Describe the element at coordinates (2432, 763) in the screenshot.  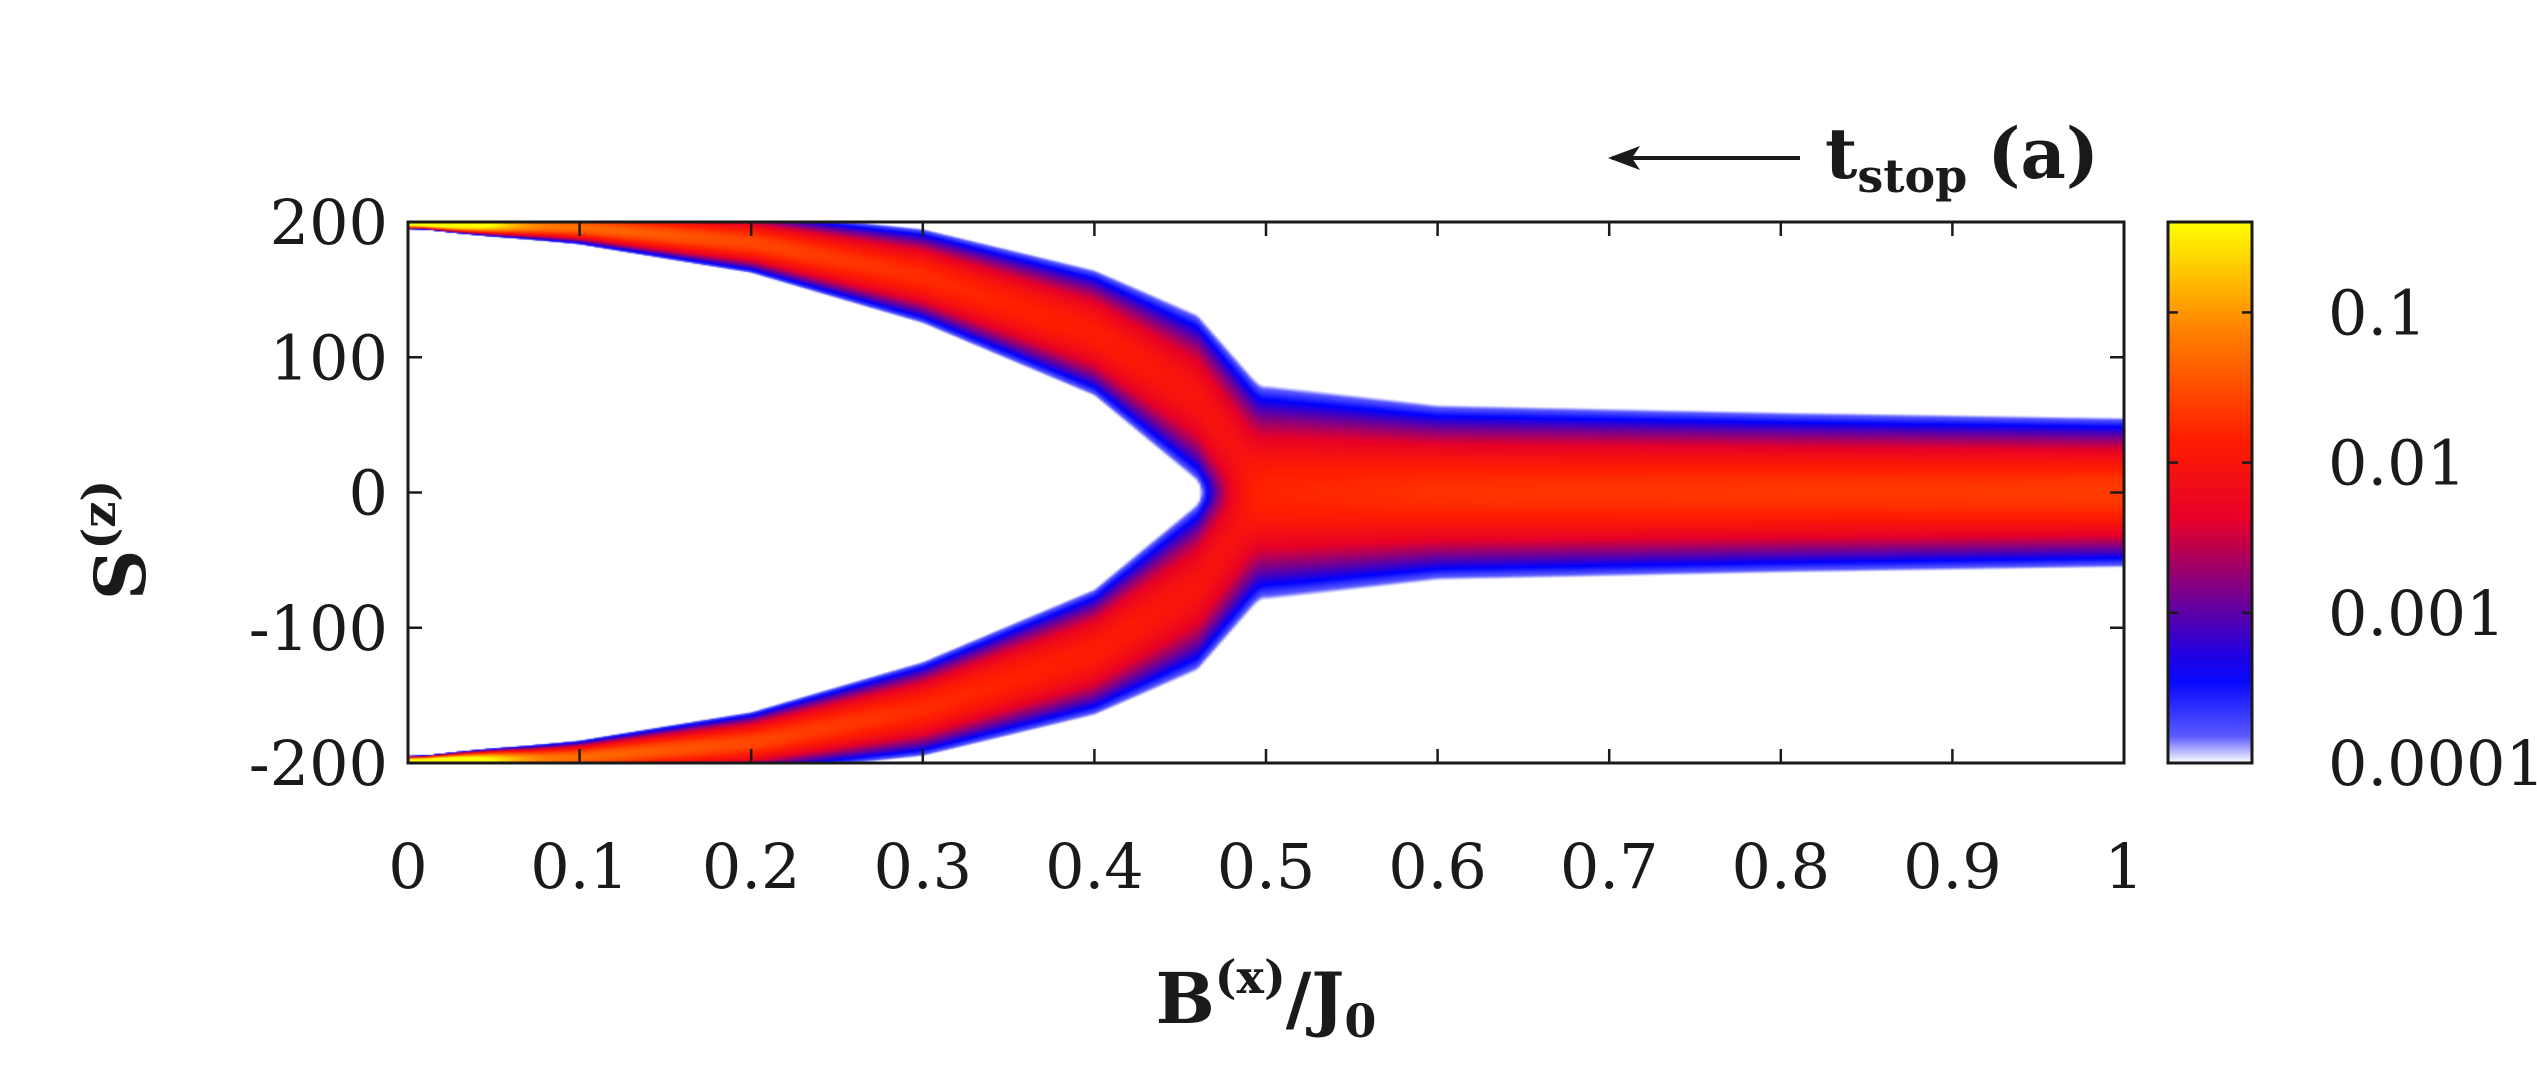
I see `colorbar-tick-label: 0.0001` at that location.